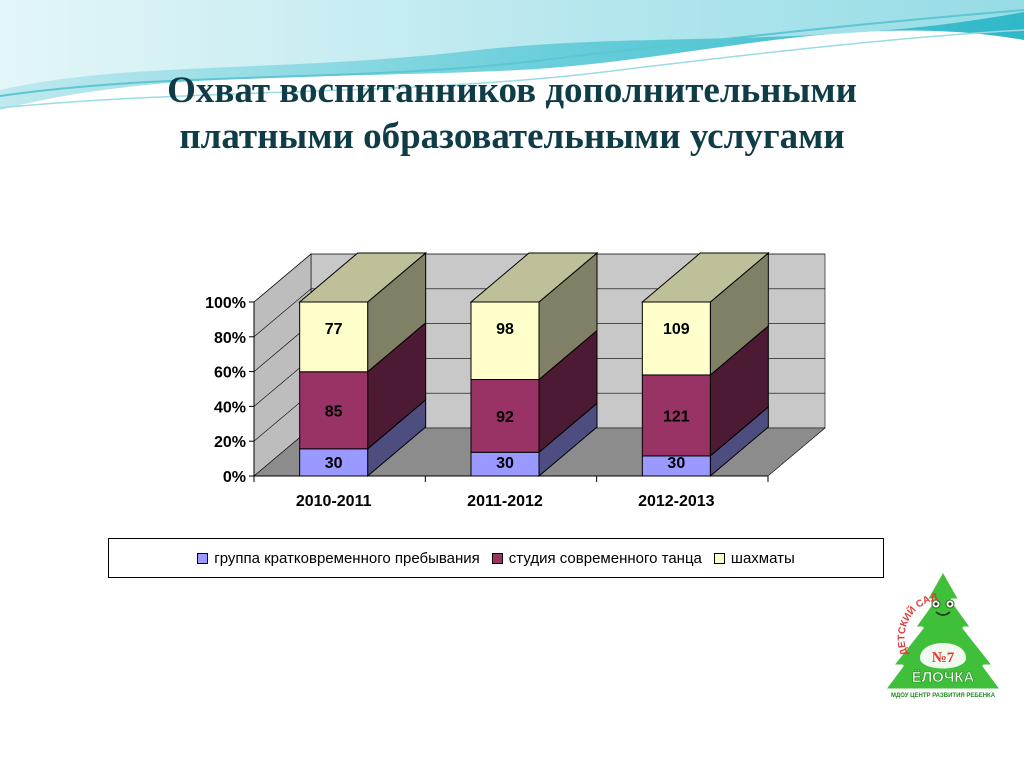 This screenshot has width=1024, height=768. What do you see at coordinates (943, 658) in the screenshot?
I see `logo-number: №7` at bounding box center [943, 658].